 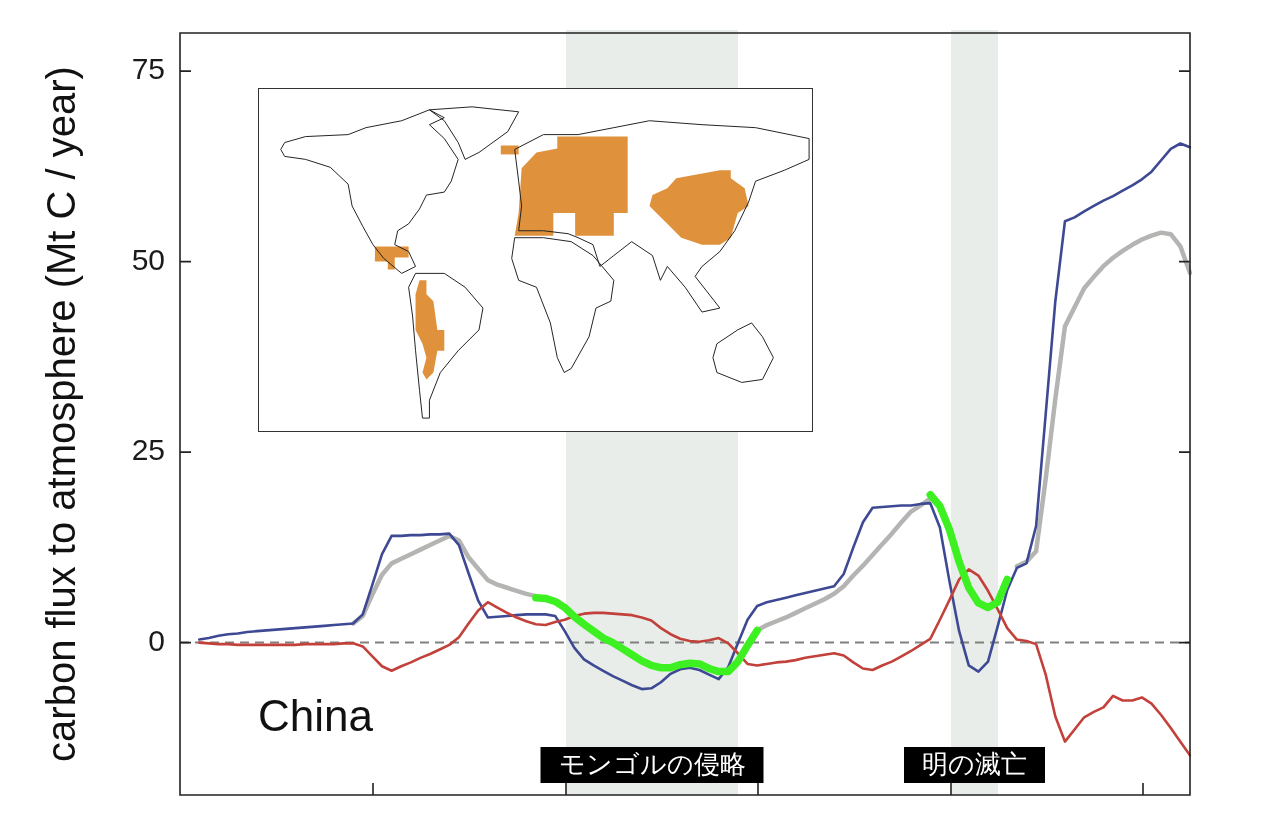 What do you see at coordinates (316, 715) in the screenshot?
I see `annotation: China` at bounding box center [316, 715].